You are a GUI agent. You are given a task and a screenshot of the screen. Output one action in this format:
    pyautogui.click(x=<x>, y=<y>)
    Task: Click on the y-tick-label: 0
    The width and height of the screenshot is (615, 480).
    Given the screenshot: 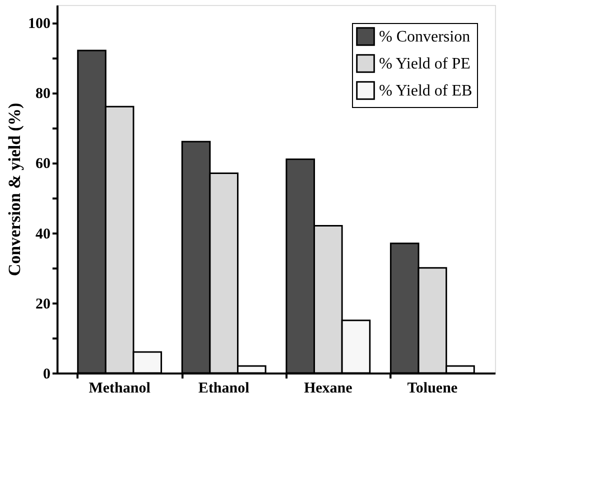 What is the action you would take?
    pyautogui.click(x=46, y=374)
    